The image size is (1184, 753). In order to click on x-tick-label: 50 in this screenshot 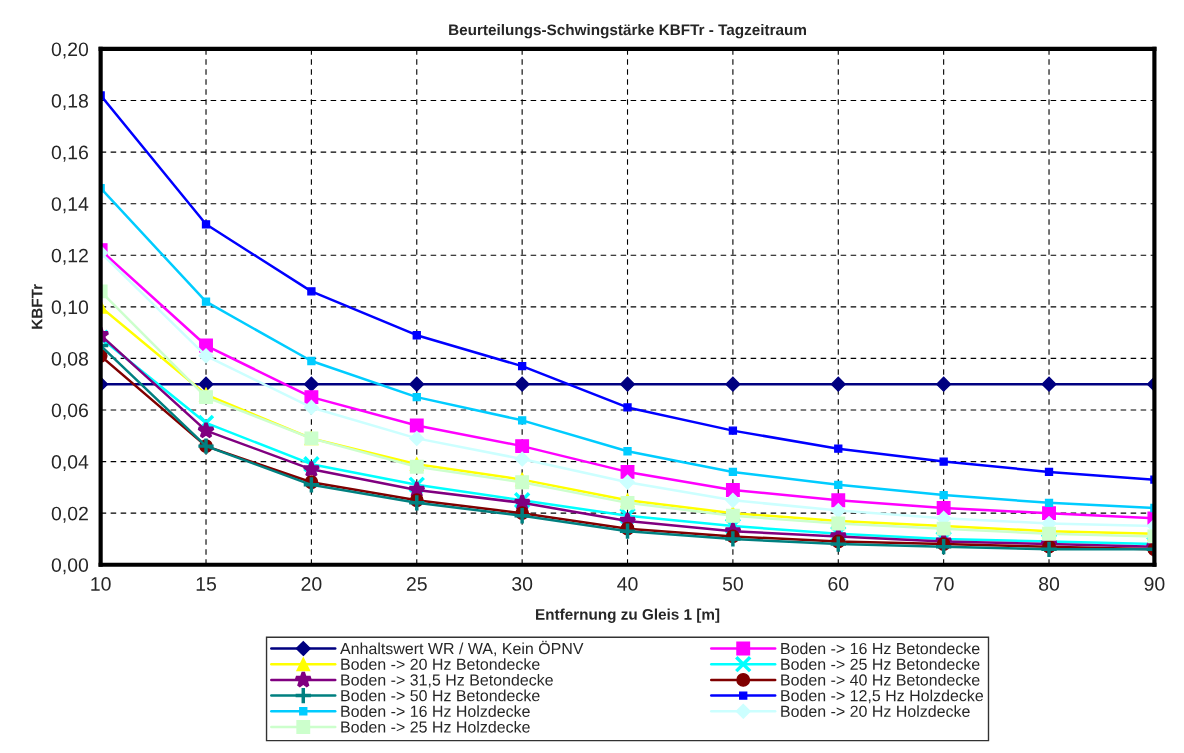, I will do `click(732, 584)`.